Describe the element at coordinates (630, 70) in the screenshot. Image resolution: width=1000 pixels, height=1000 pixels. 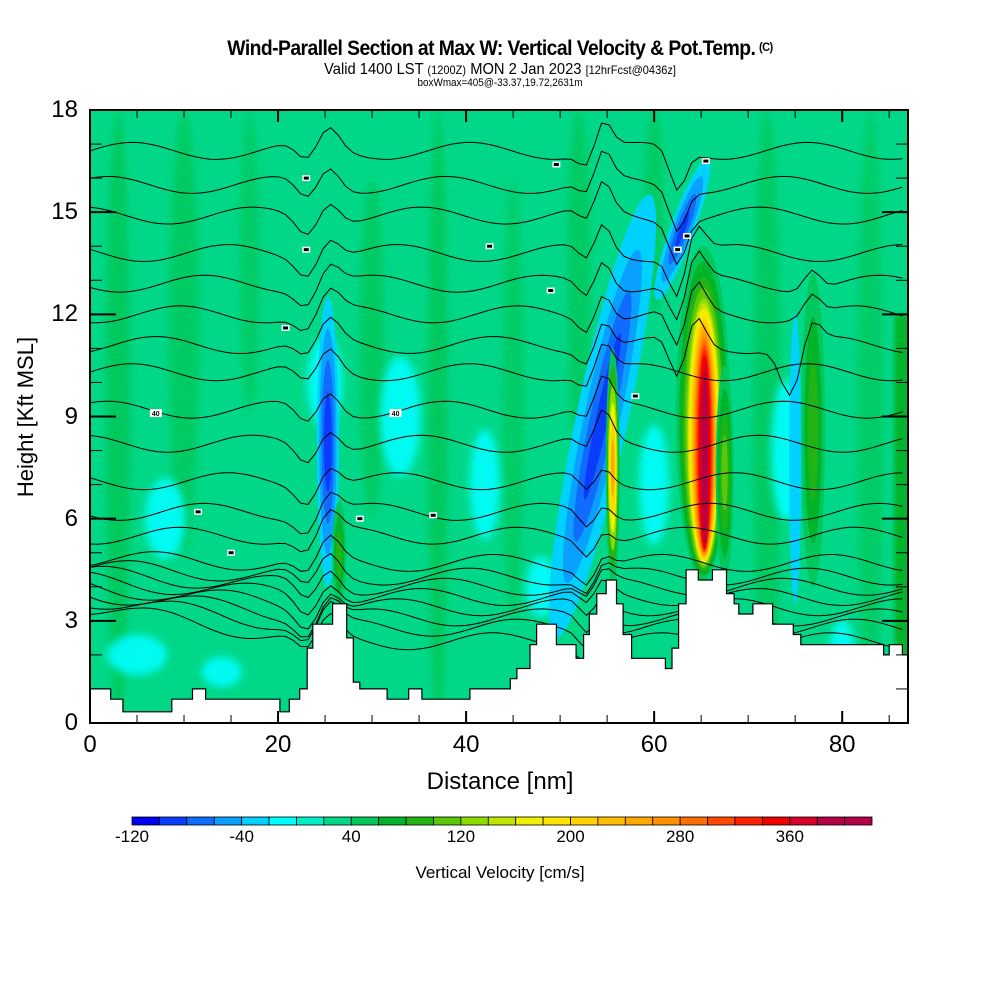
I see `forecast-info: [12hrFcst@0436z]` at that location.